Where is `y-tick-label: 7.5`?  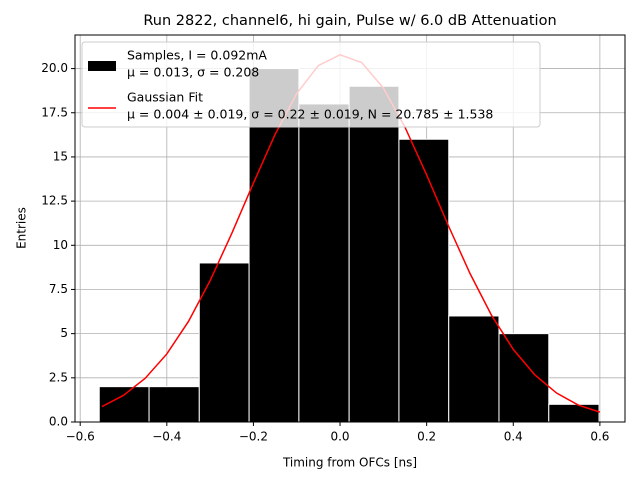
y-tick-label: 7.5 is located at coordinates (58, 289).